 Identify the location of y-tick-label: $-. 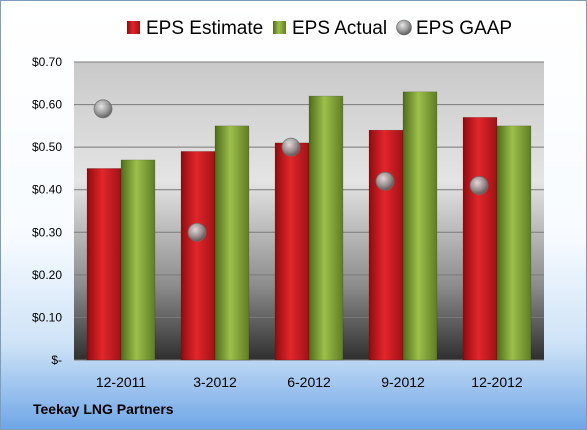
(56, 360).